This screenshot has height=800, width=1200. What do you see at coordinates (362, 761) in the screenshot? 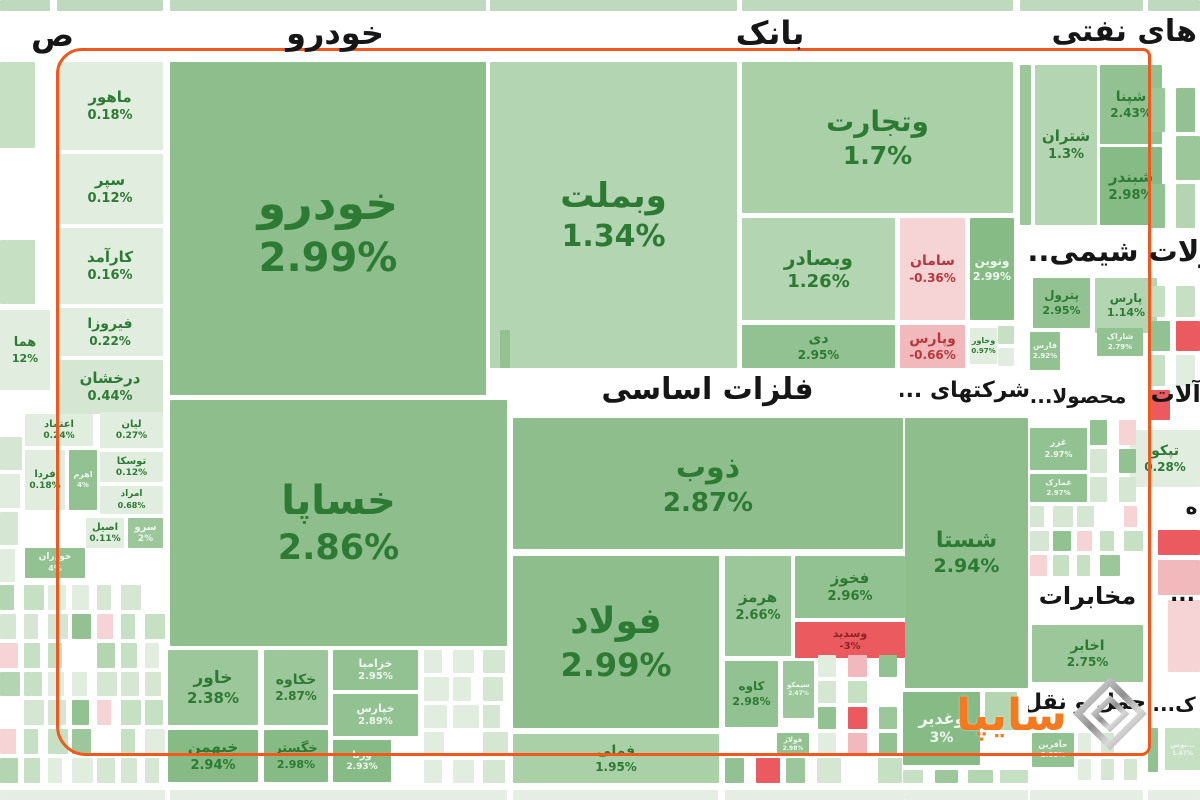
I see `tile-ورنا: ورنا 2.93%` at bounding box center [362, 761].